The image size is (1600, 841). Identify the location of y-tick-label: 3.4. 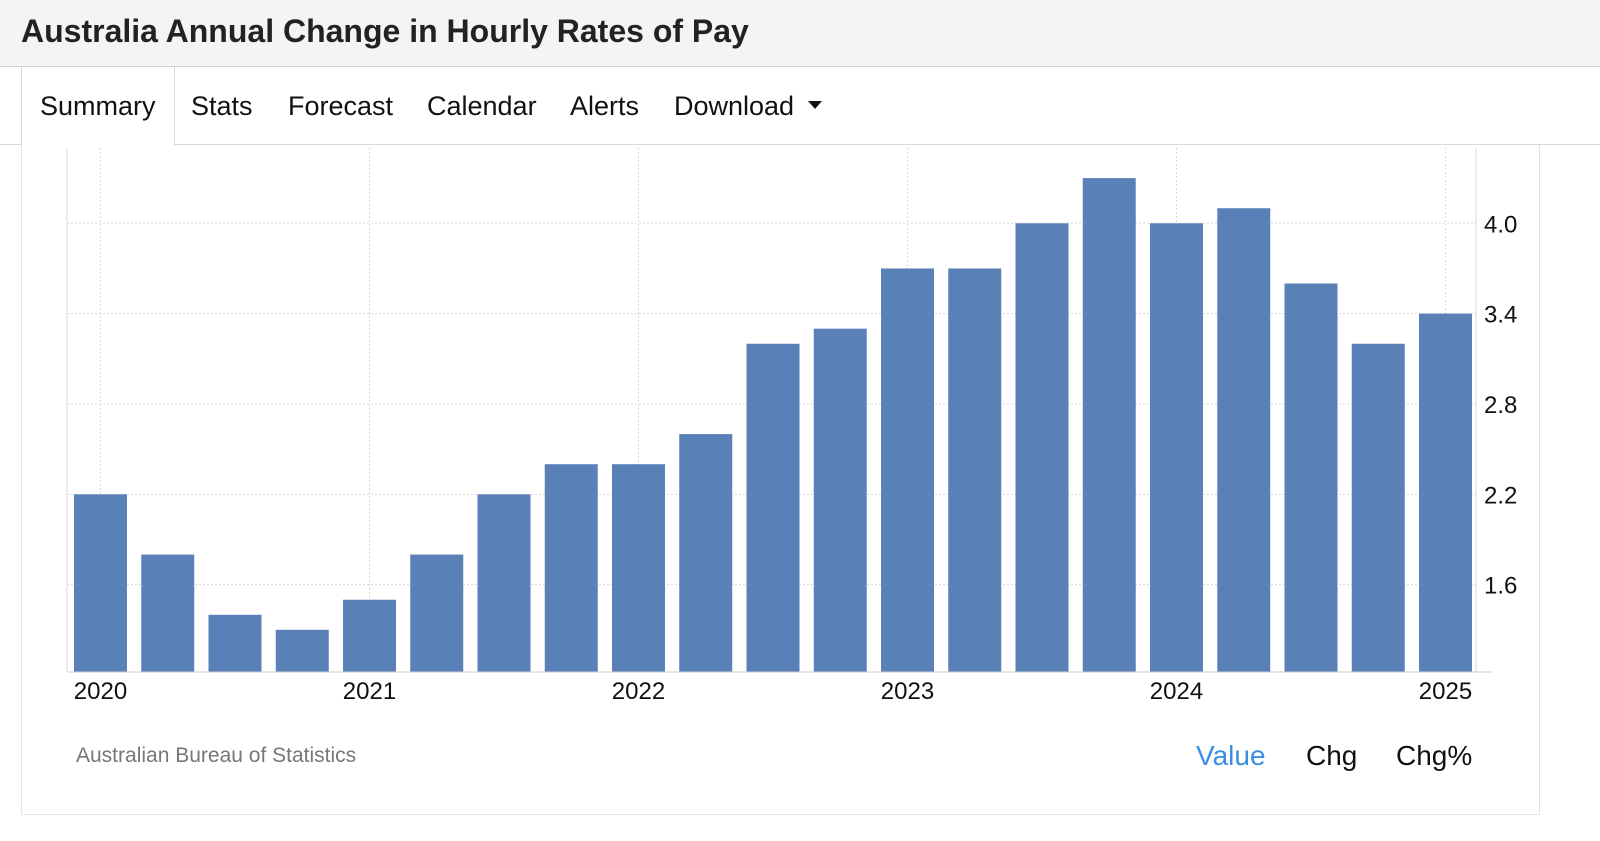
(1500, 315).